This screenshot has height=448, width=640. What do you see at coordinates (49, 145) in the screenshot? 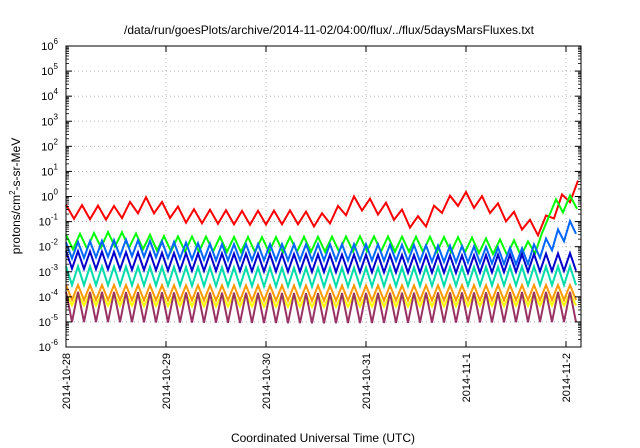
I see `y-tick-label: 10²` at bounding box center [49, 145].